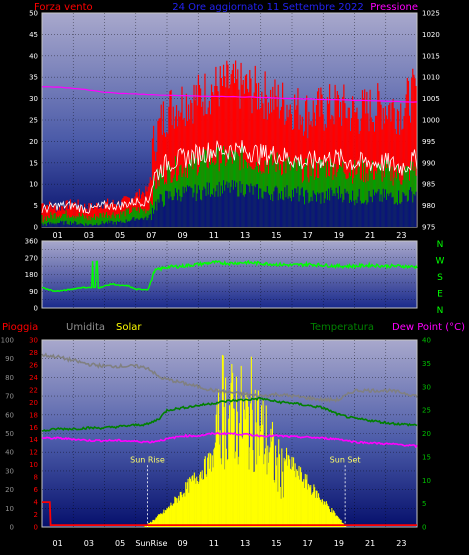 This screenshot has width=469, height=555. Describe the element at coordinates (214, 235) in the screenshot. I see `wind-x-tick: 11` at that location.